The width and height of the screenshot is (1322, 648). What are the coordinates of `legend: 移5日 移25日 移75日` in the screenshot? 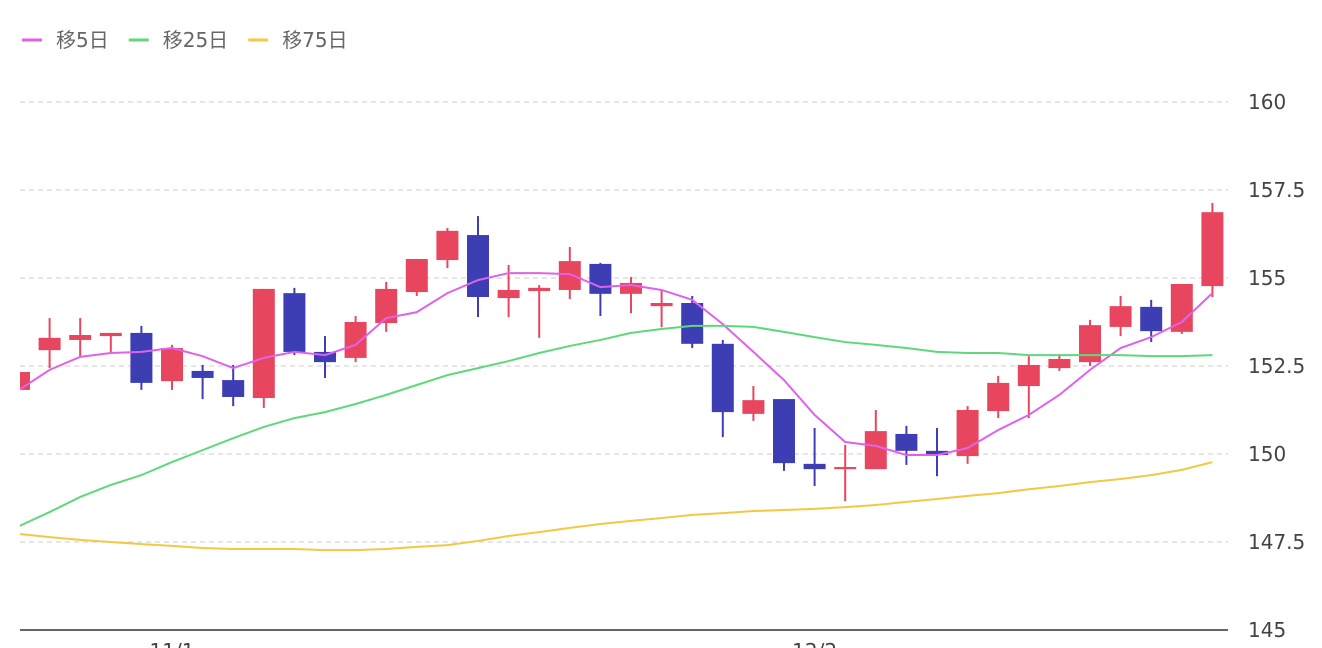 It's located at (185, 40).